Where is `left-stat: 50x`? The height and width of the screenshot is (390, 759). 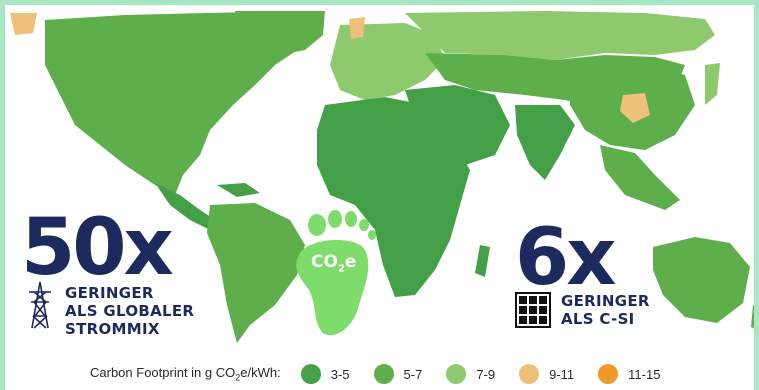
left-stat: 50x is located at coordinates (97, 248).